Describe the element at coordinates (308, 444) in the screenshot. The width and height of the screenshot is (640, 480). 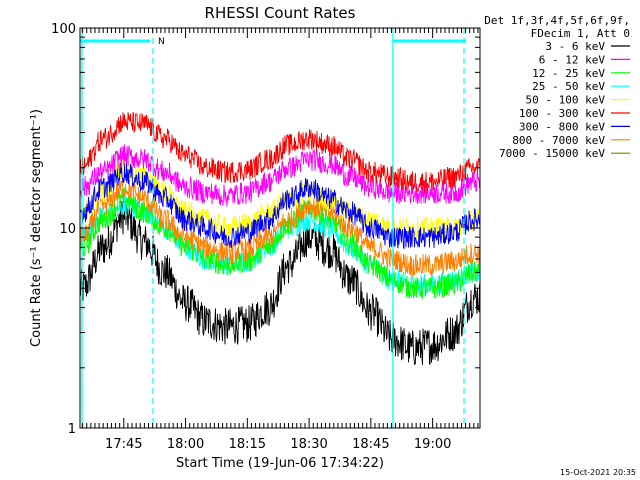
I see `x-tick-label: 18:30` at that location.